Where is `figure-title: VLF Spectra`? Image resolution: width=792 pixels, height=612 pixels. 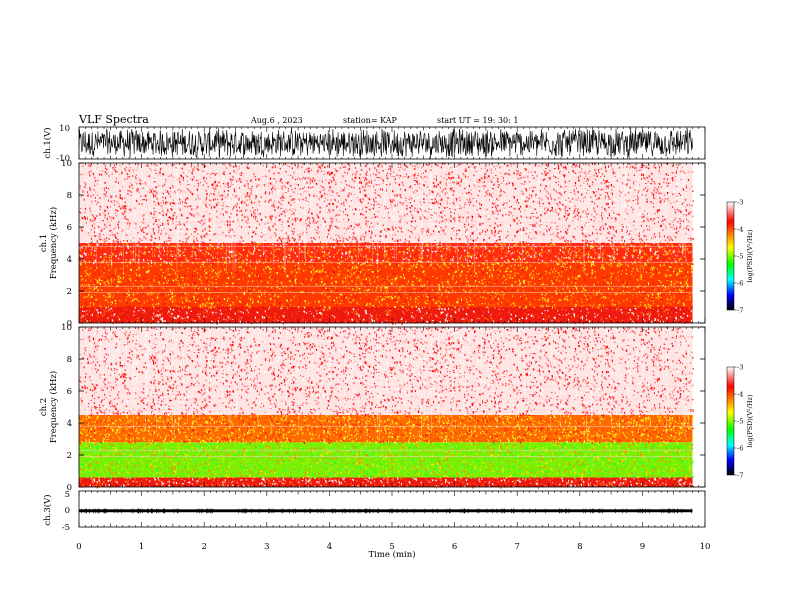 figure-title: VLF Spectra is located at coordinates (113, 119).